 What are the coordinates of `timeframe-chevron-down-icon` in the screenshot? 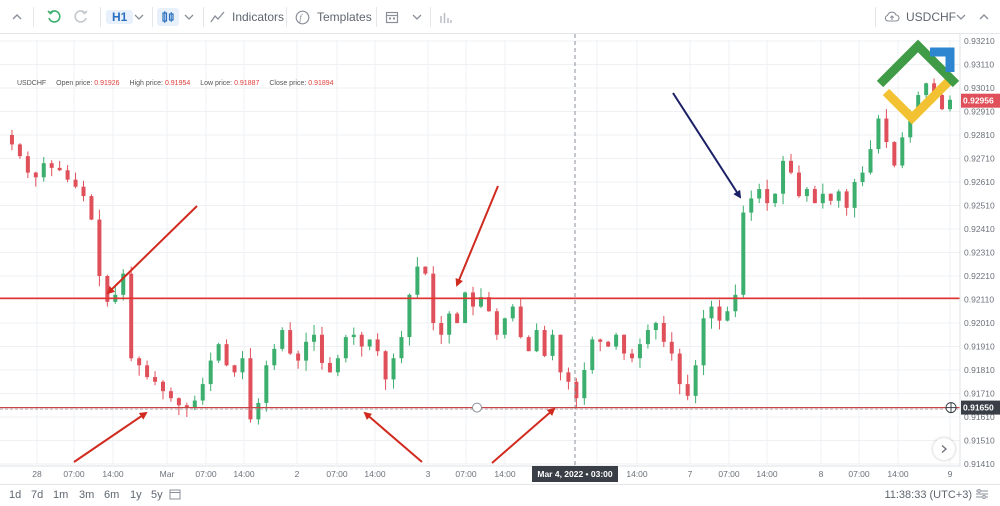 It's located at (139, 17).